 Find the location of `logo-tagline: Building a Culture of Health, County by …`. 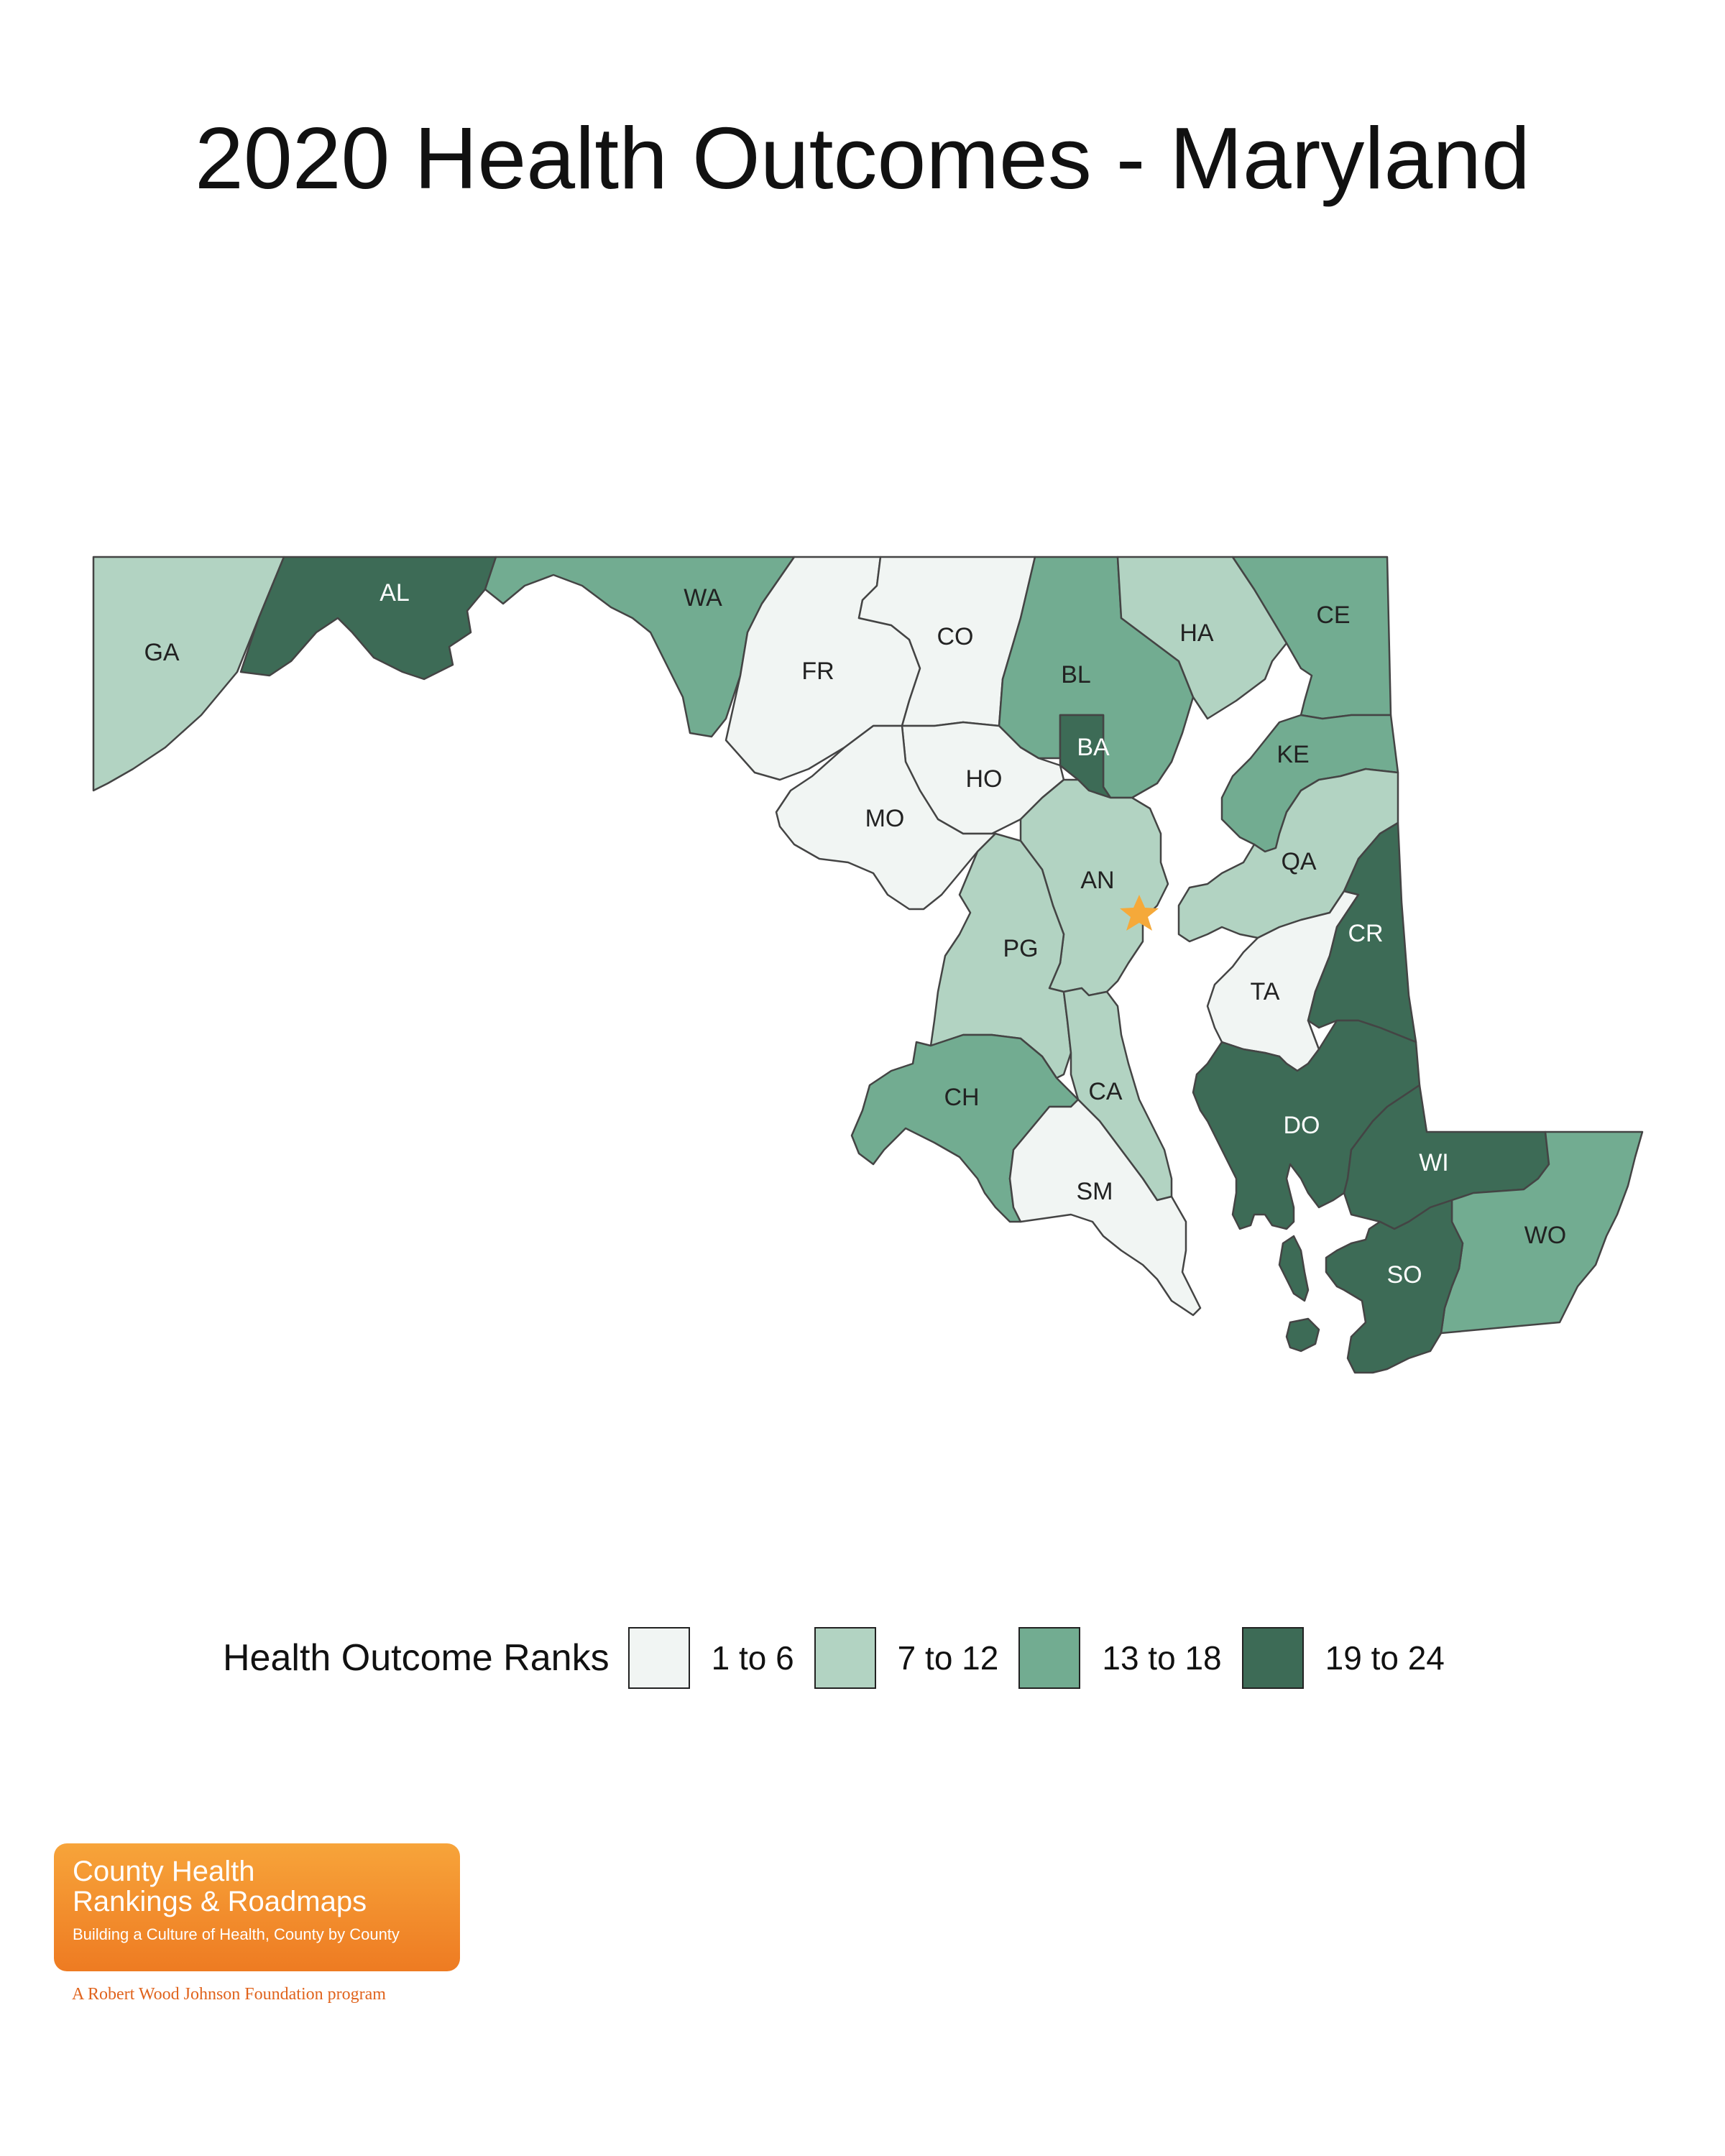

logo-tagline: Building a Culture of Health, County by … is located at coordinates (236, 1934).